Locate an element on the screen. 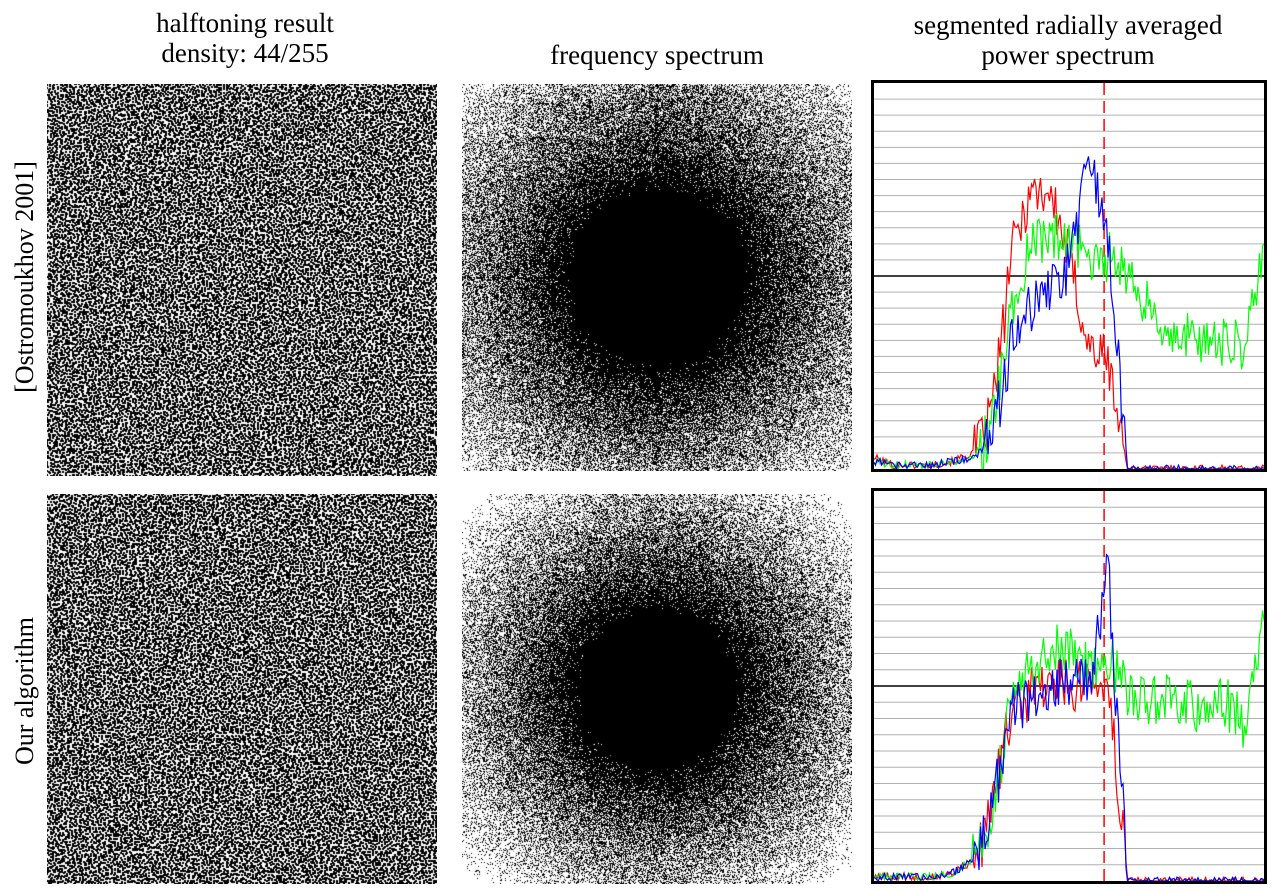  power-spectrum-plot-bottom is located at coordinates (1069, 686).